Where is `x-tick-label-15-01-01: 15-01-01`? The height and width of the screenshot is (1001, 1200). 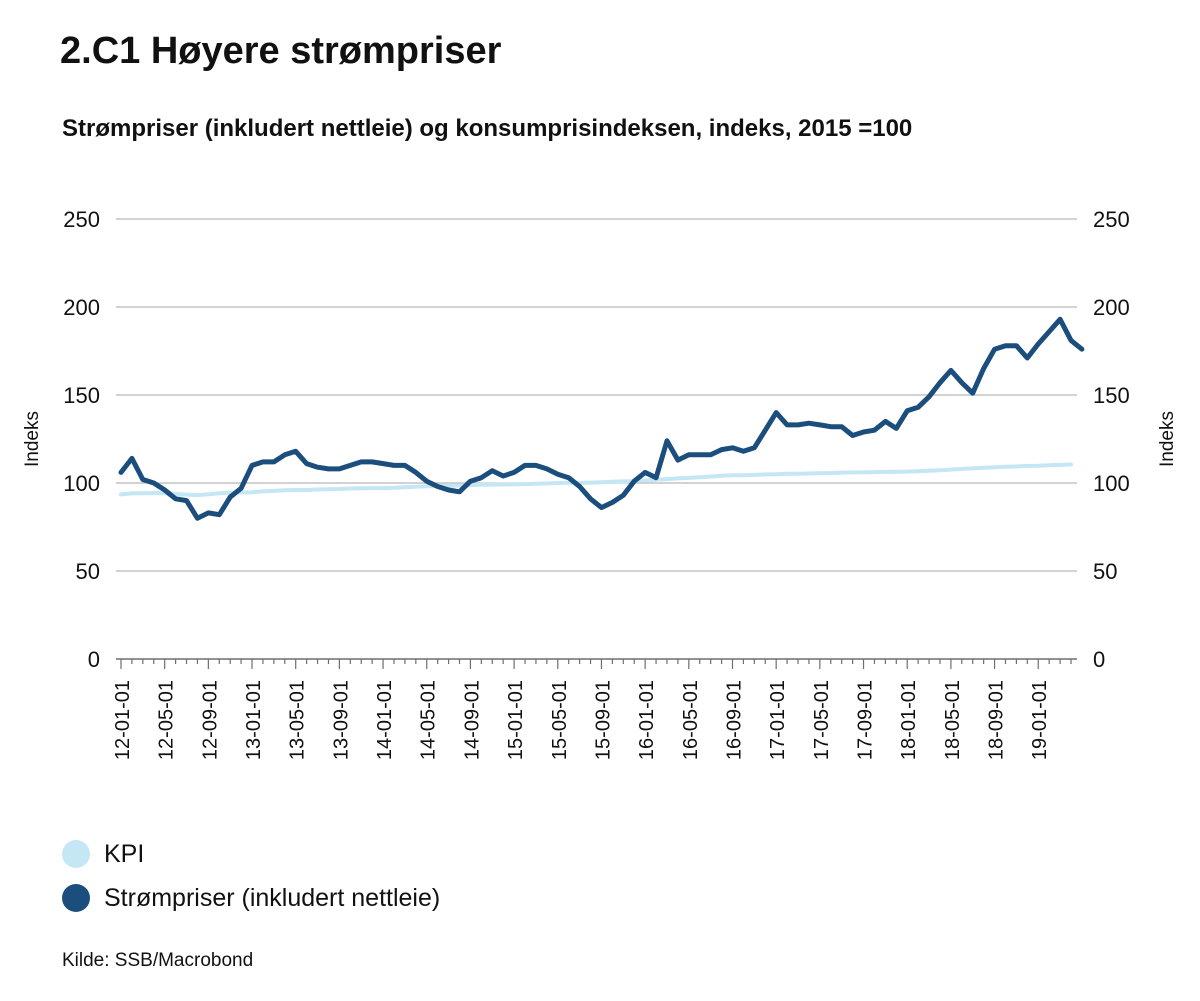 x-tick-label-15-01-01: 15-01-01 is located at coordinates (516, 720).